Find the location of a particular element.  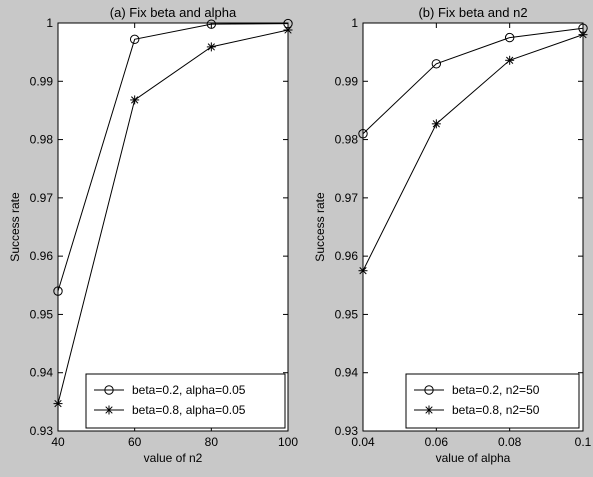

legend: beta=0.2, n2=50 beta=0.8, n2=50 is located at coordinates (492, 401).